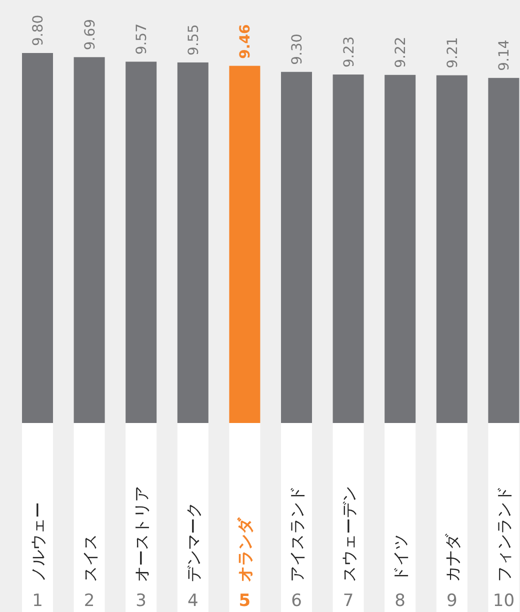 This screenshot has width=520, height=612. Describe the element at coordinates (400, 601) in the screenshot. I see `text: 8` at that location.